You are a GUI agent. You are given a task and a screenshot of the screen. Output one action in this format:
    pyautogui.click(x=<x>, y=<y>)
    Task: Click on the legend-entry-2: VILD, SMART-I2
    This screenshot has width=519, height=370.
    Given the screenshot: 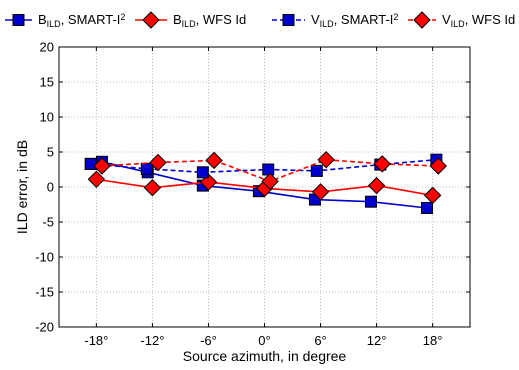 What is the action you would take?
    pyautogui.click(x=335, y=20)
    